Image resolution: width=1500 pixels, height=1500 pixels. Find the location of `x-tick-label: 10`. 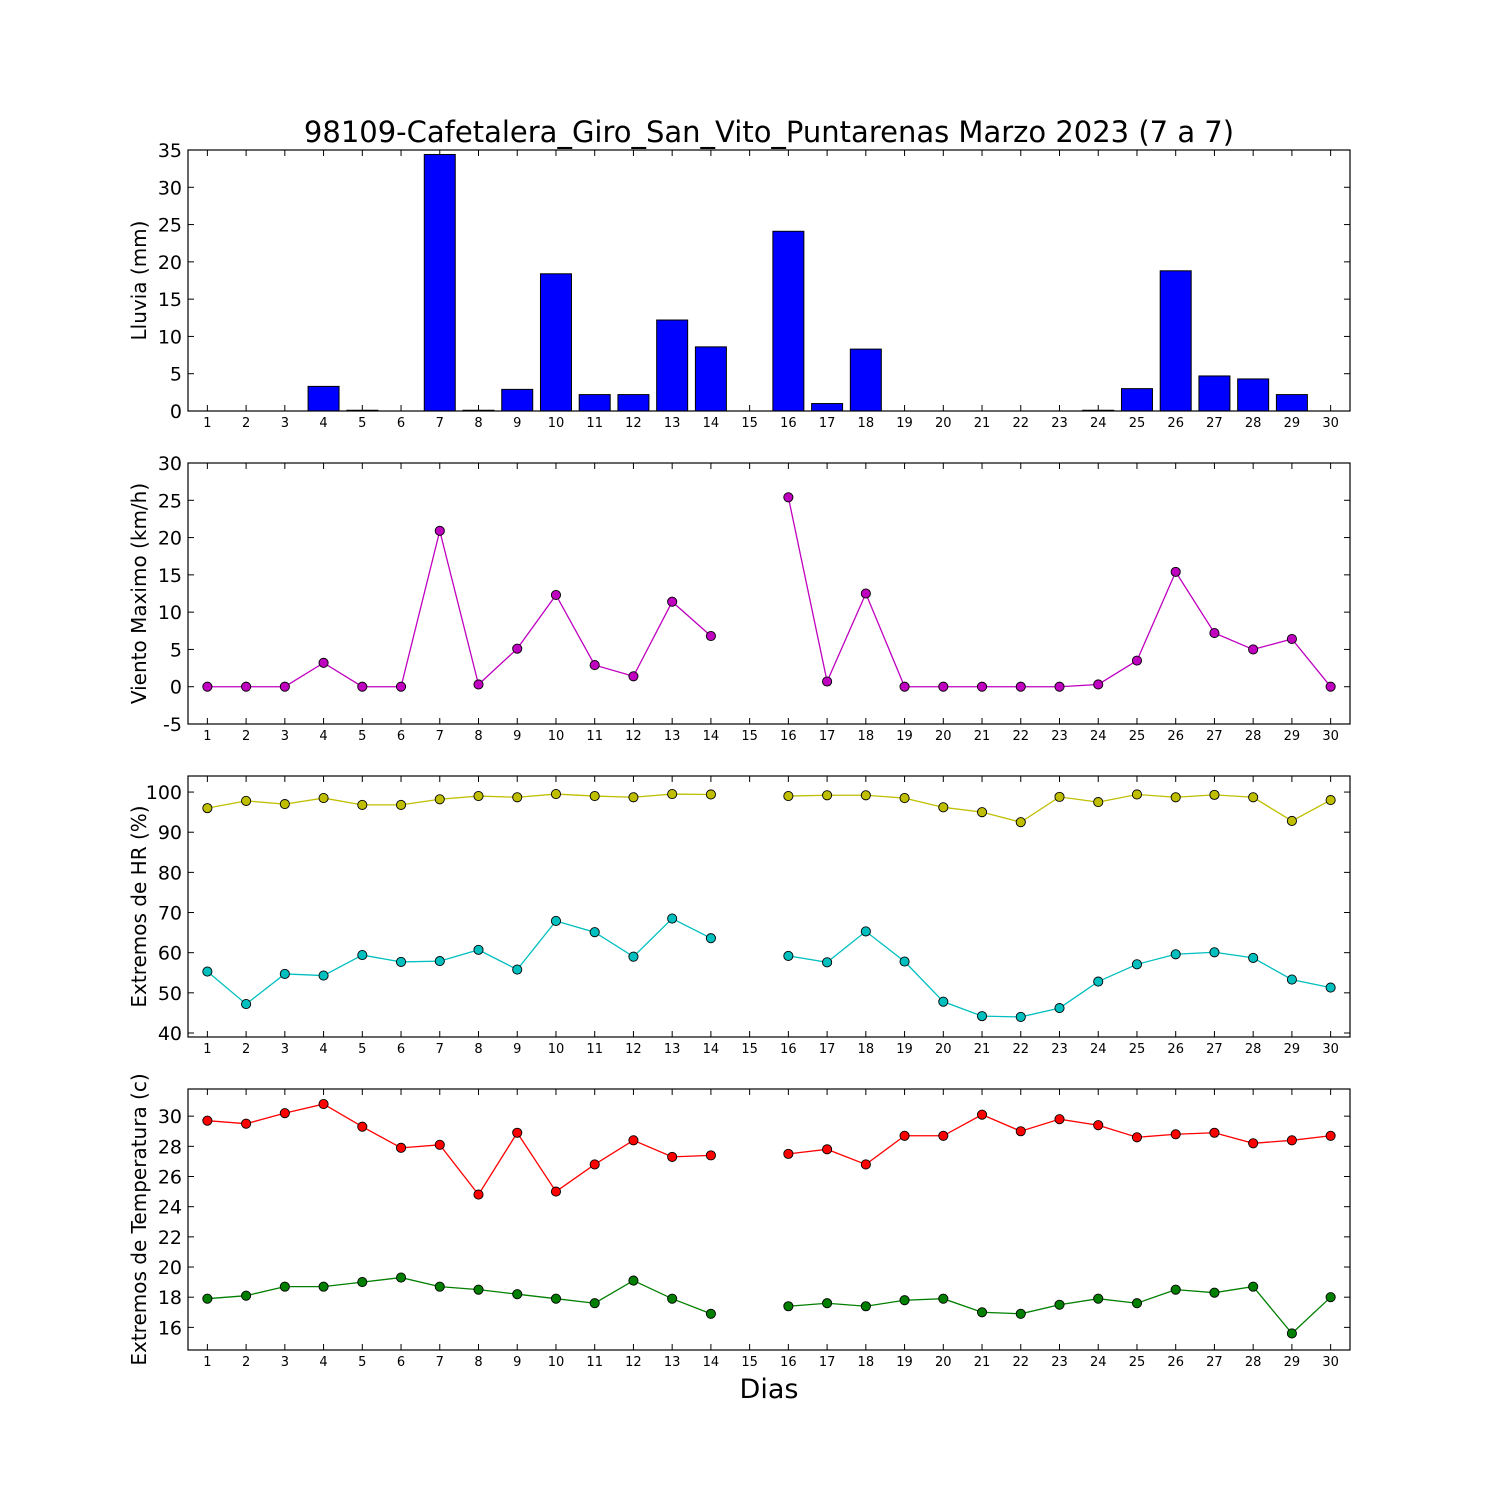

x-tick-label: 10 is located at coordinates (556, 736).